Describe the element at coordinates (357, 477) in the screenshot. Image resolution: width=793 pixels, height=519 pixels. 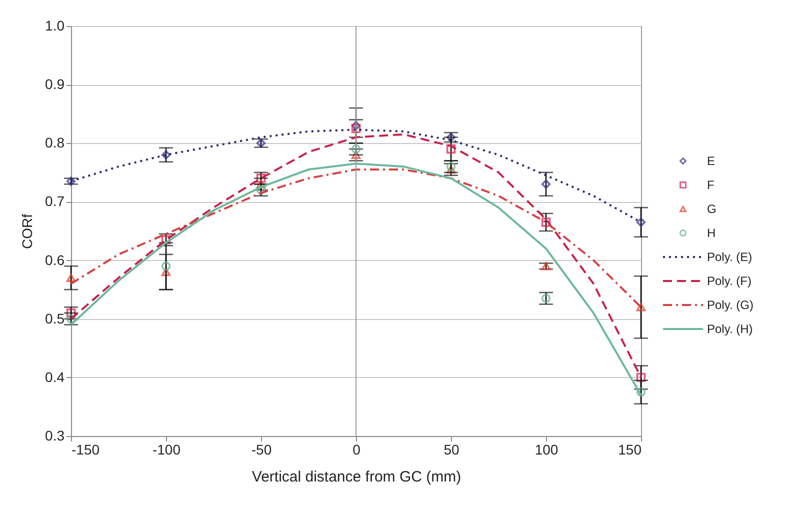
I see `x-axis-title: Vertical distance from GC (mm)` at that location.